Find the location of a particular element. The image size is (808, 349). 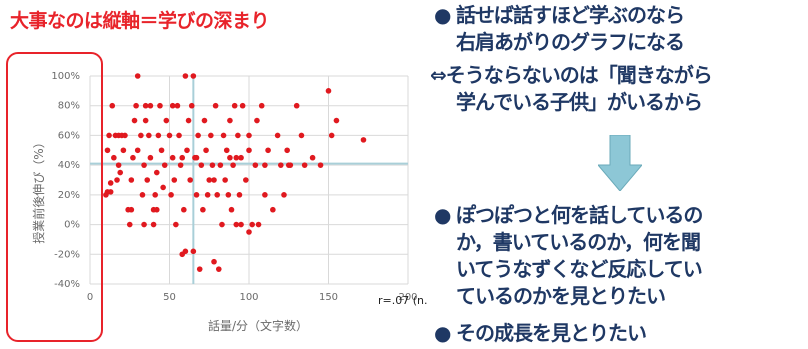

bullet-point-3: ● その成長を見とりたい is located at coordinates (540, 333).